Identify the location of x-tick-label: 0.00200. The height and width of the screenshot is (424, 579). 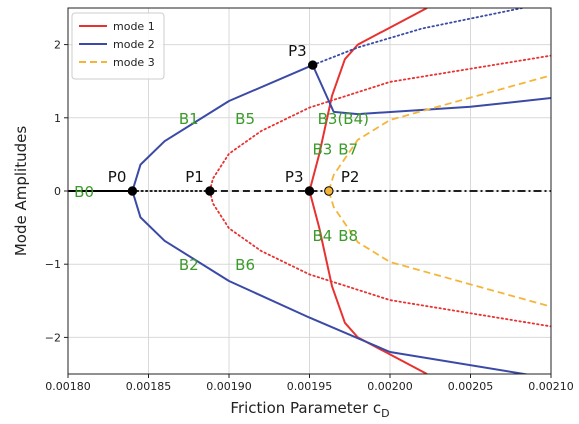
(390, 386).